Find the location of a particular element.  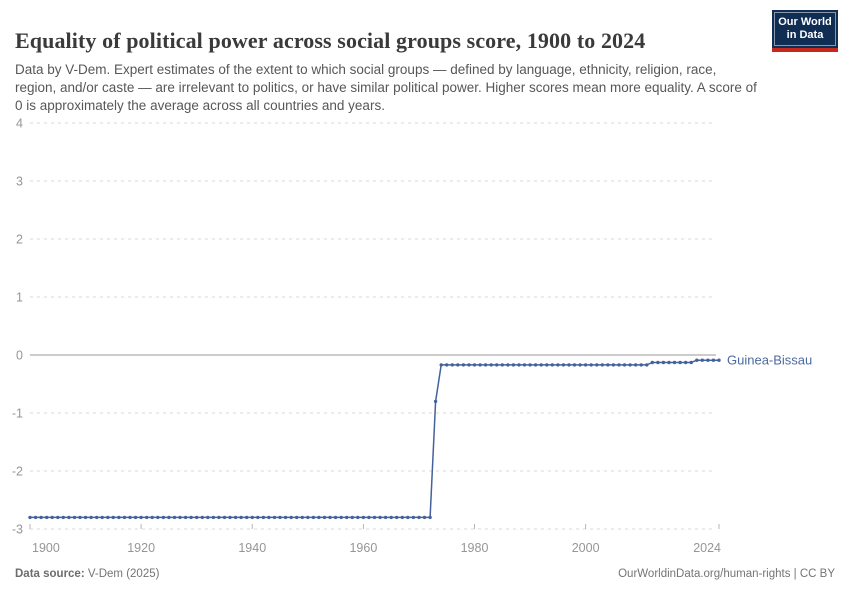

series-label-guinea-bissau: Guinea-Bissau is located at coordinates (769, 360).